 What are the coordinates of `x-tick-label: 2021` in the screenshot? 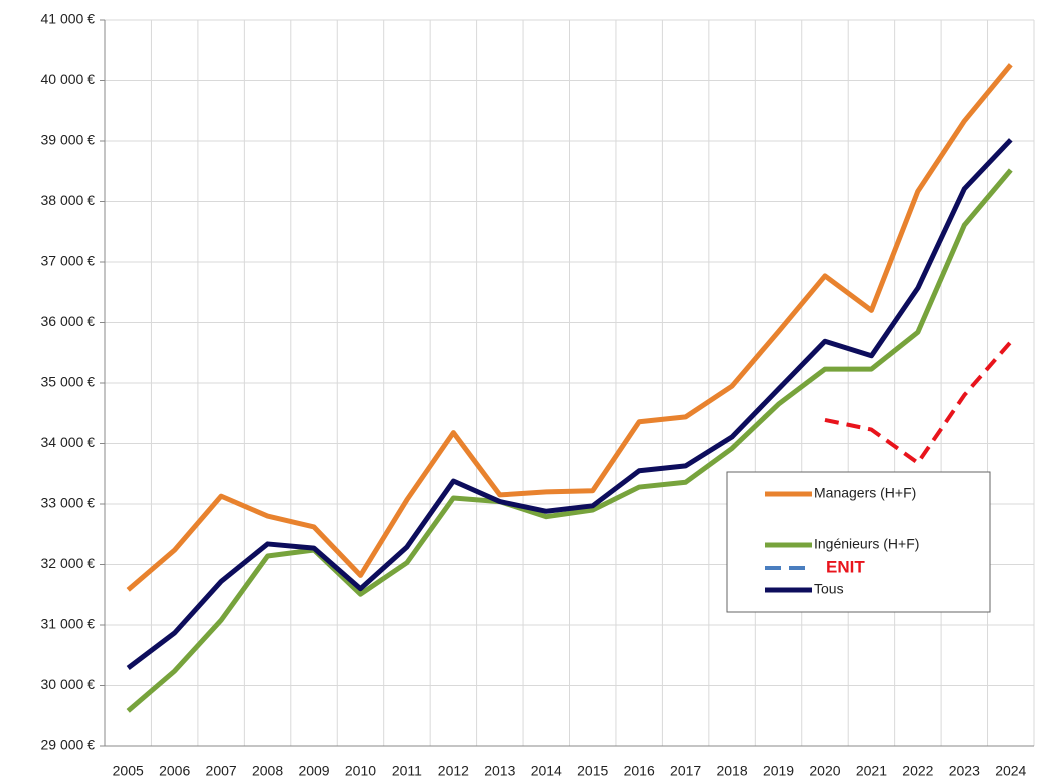 It's located at (871, 771).